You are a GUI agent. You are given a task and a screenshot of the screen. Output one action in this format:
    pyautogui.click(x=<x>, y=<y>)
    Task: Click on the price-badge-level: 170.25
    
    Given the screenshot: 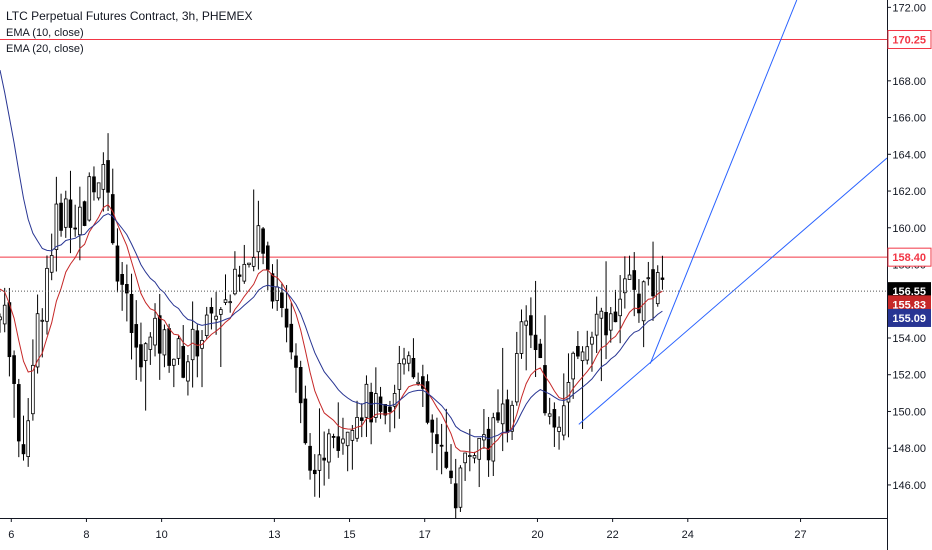 What is the action you would take?
    pyautogui.click(x=909, y=39)
    